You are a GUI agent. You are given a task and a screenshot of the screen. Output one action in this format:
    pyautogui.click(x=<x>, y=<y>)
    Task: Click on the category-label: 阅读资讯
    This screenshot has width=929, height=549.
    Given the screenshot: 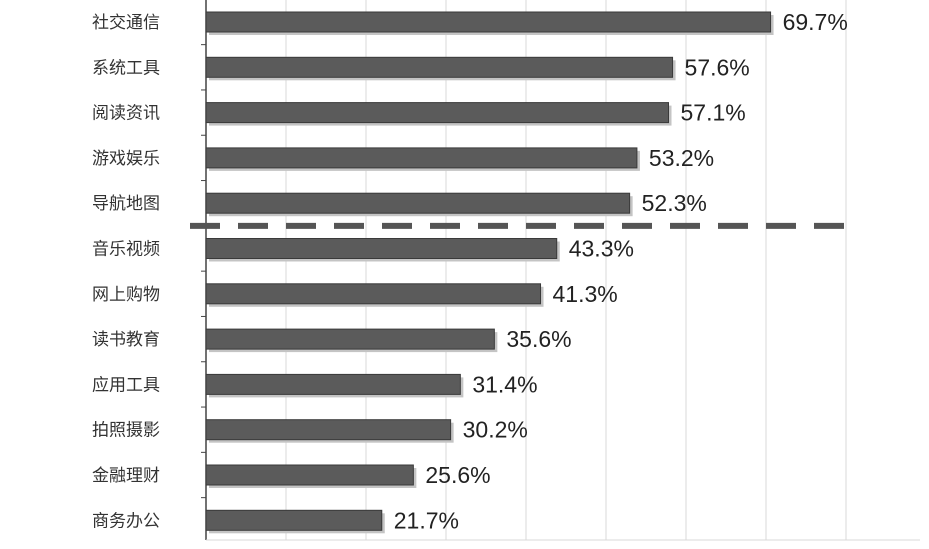 What is the action you would take?
    pyautogui.click(x=126, y=114)
    